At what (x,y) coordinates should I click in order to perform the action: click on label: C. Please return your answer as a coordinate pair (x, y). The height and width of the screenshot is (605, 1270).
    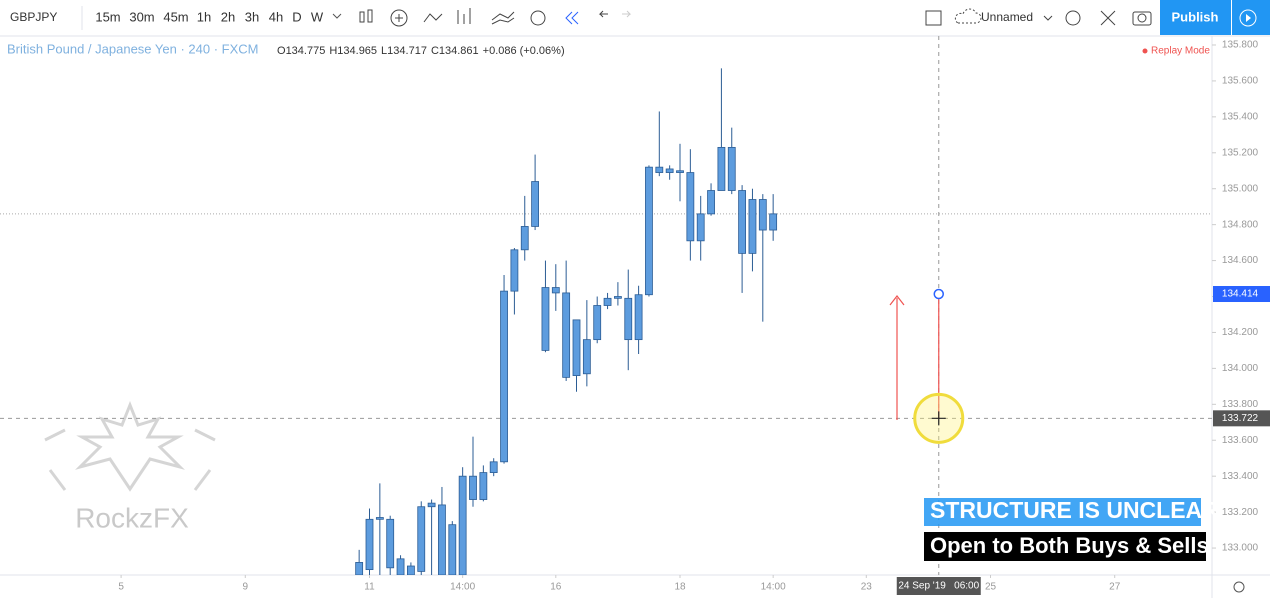
    Looking at the image, I should click on (435, 51).